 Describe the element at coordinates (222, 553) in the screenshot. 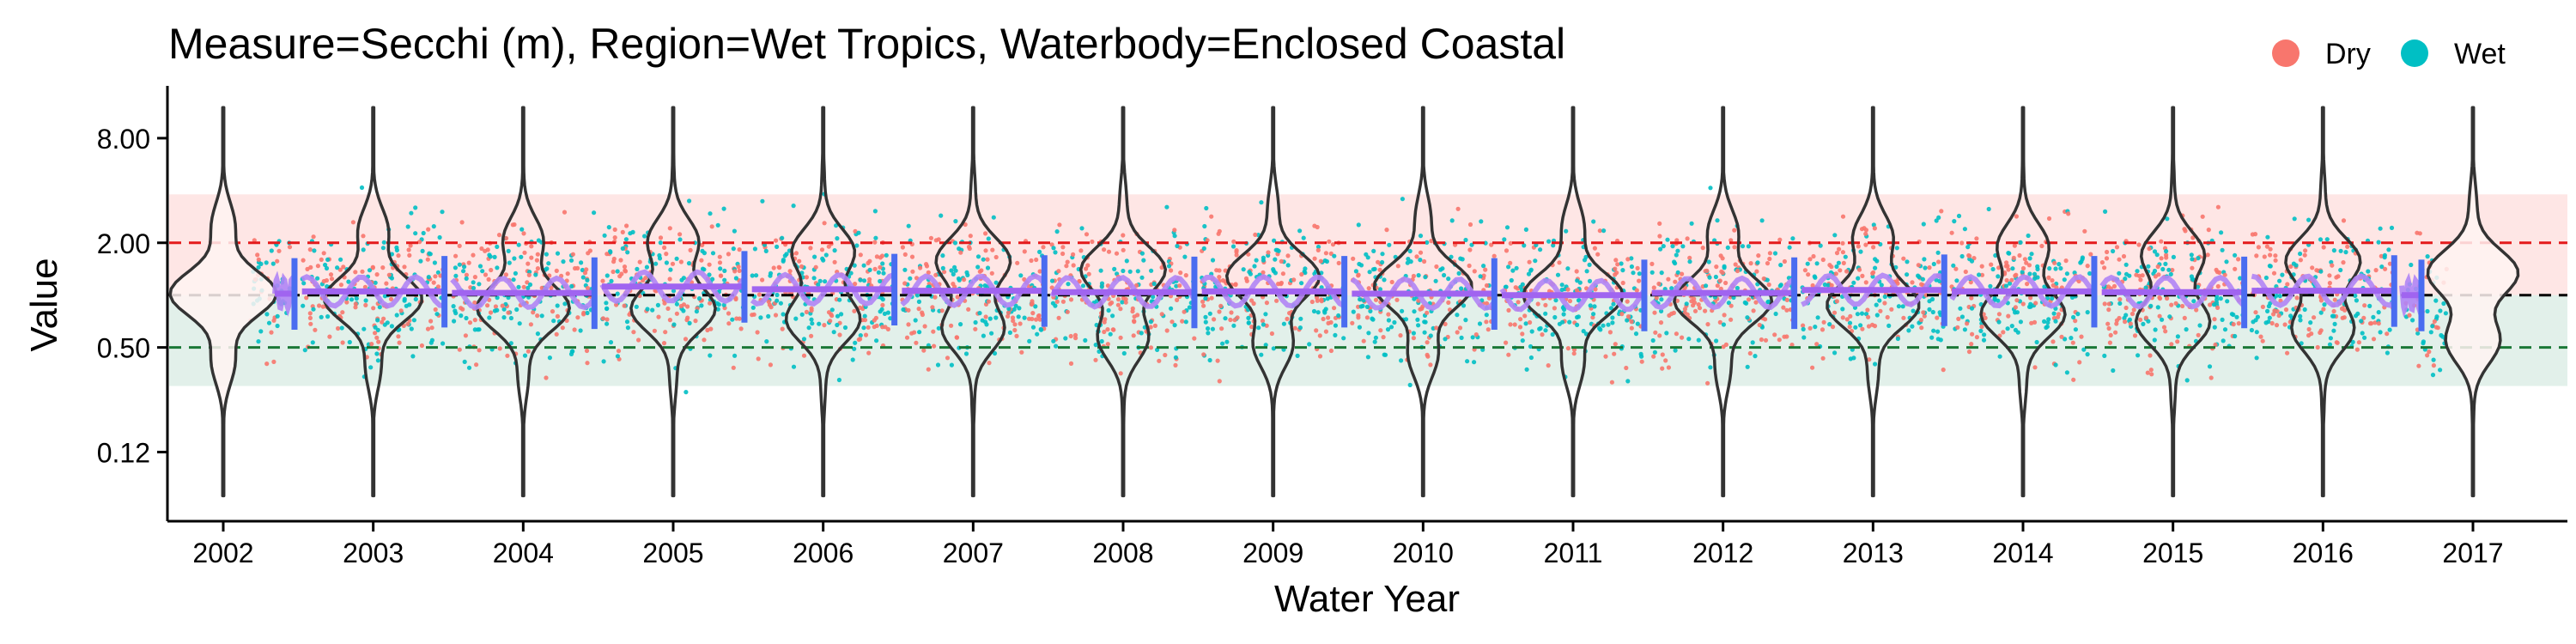

I see `x-tick-label: 2002` at that location.